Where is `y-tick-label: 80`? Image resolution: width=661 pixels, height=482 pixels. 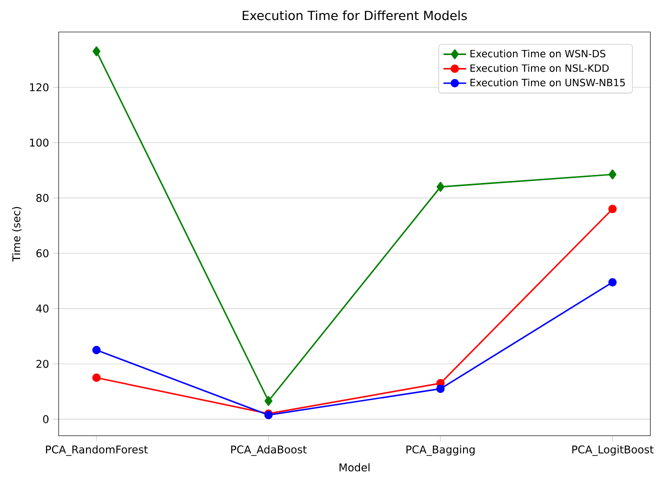 y-tick-label: 80 is located at coordinates (42, 198).